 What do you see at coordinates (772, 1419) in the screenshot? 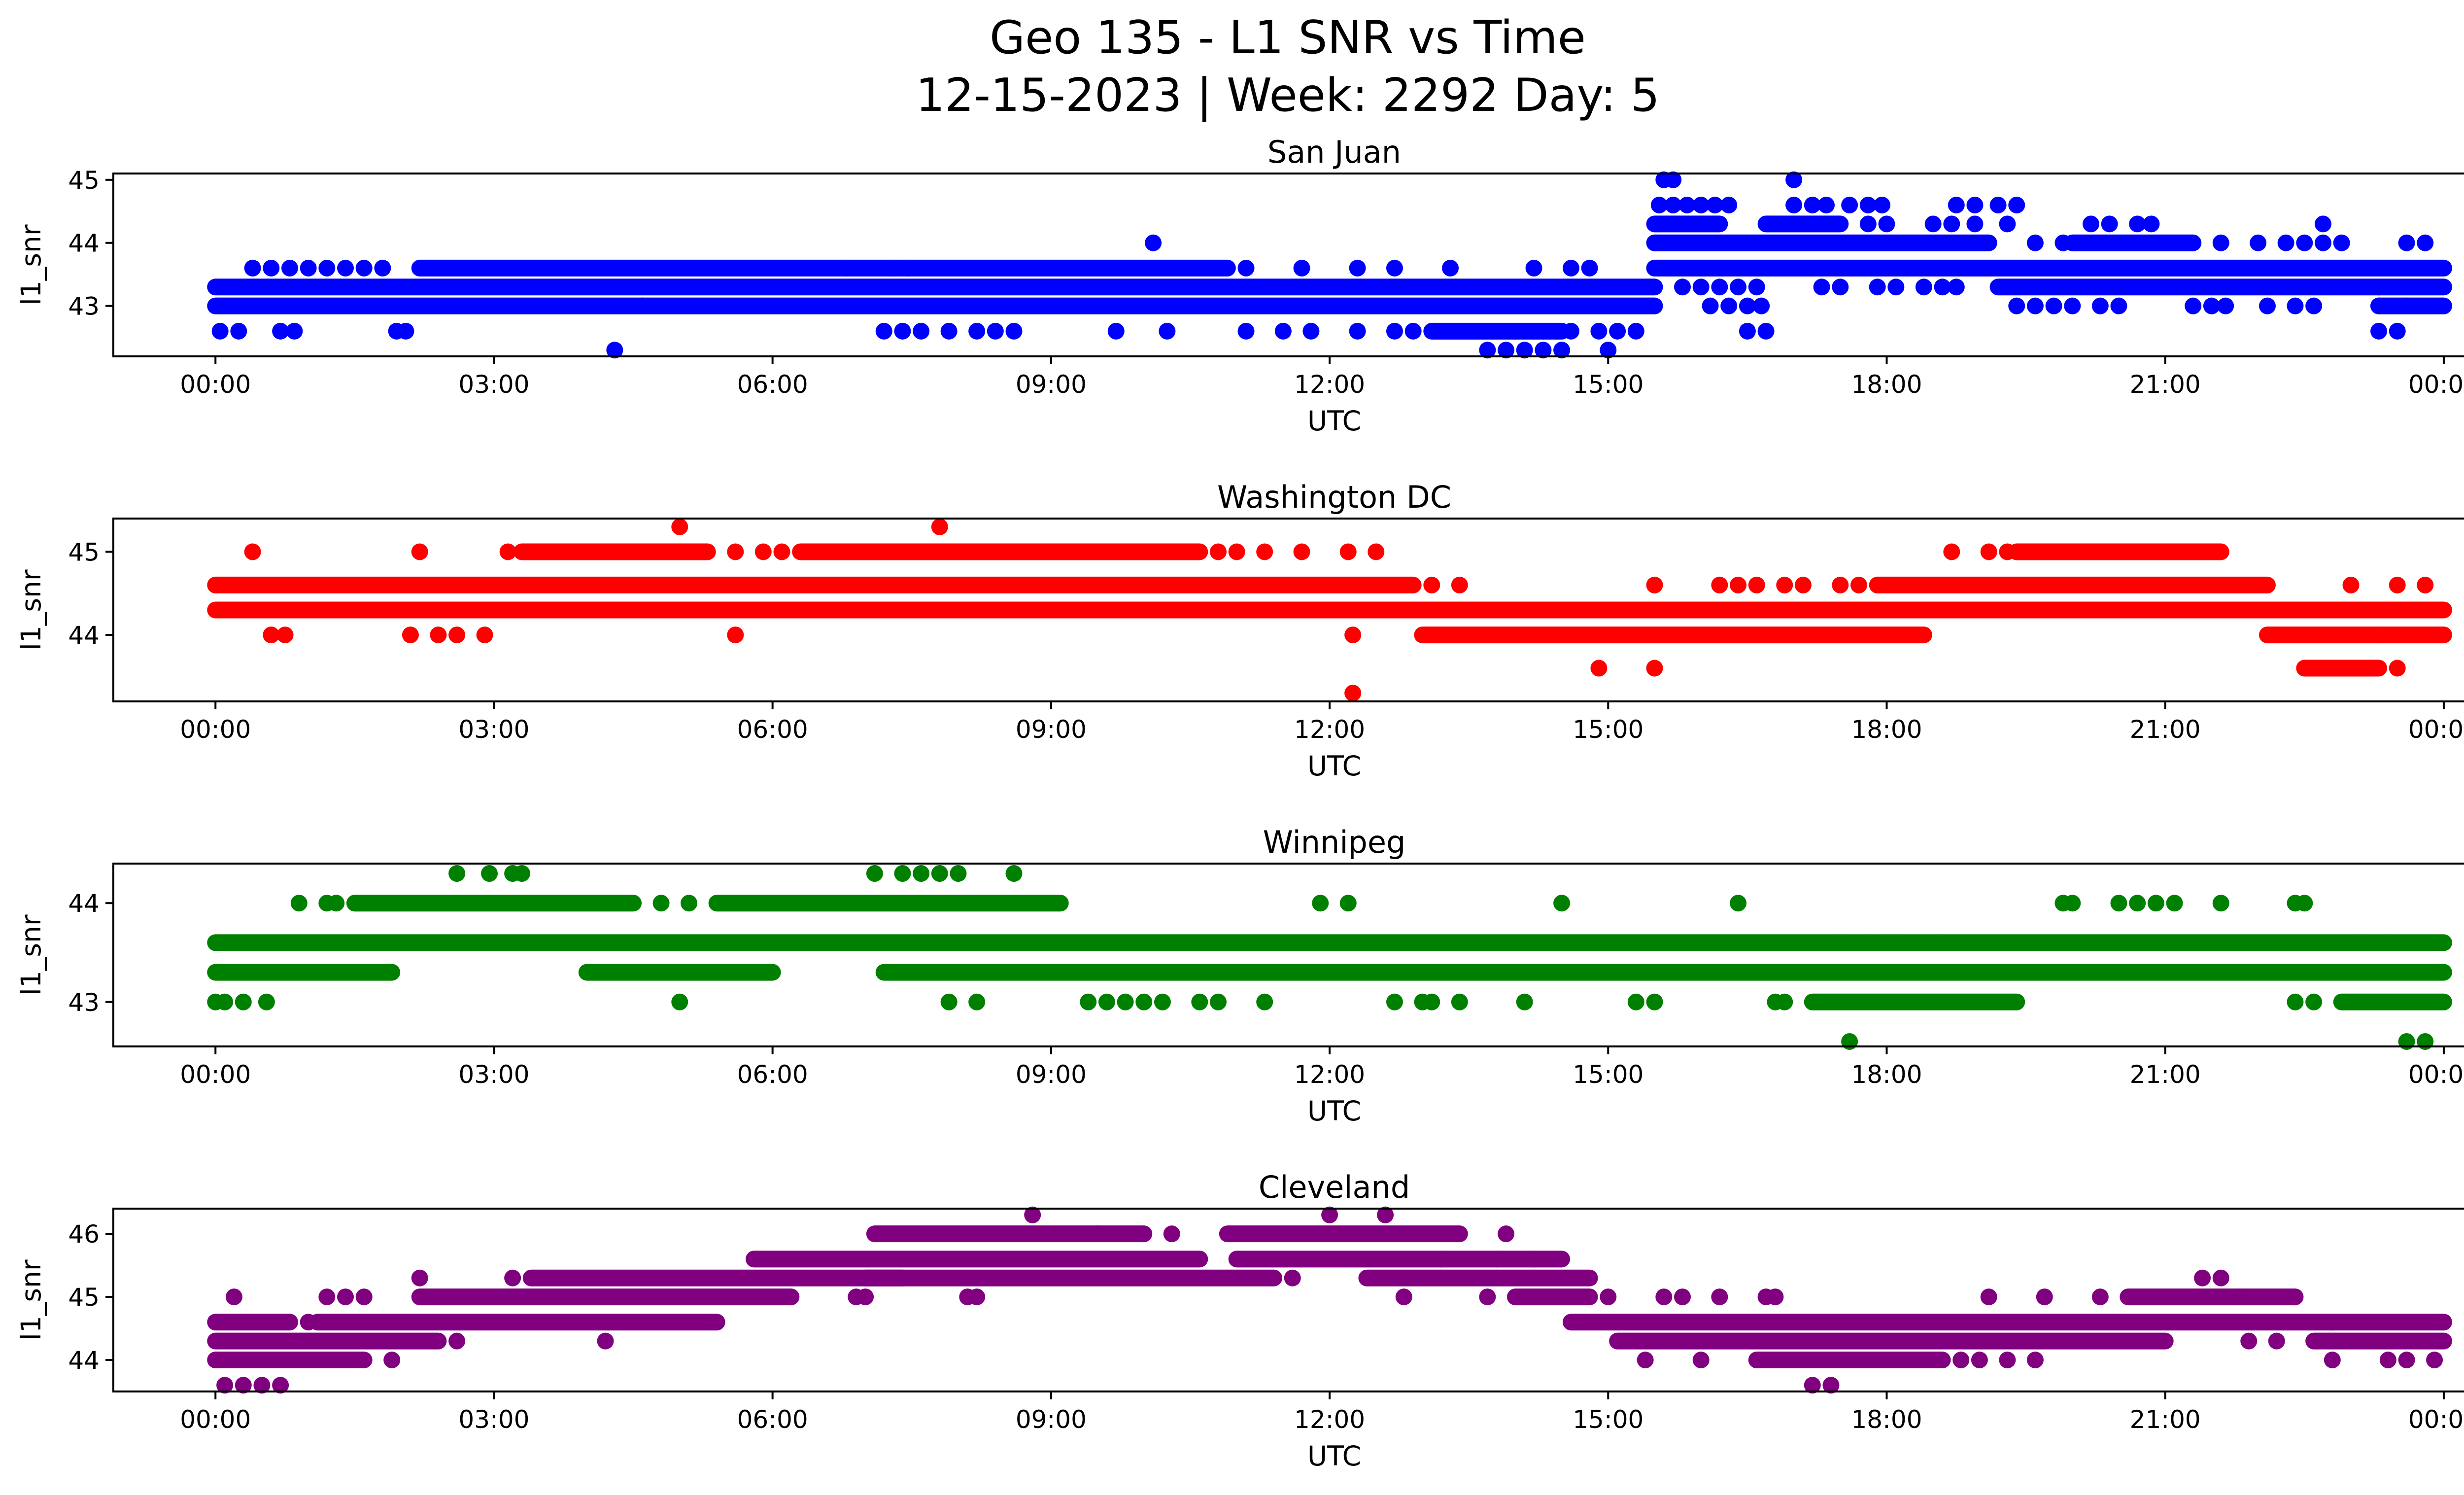
I see `x-tick-label: 06:00` at bounding box center [772, 1419].